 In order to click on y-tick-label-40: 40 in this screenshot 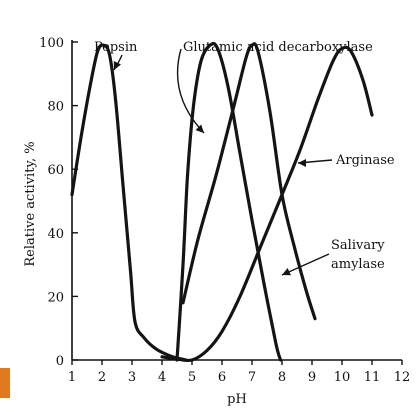, I will do `click(55, 234)`.